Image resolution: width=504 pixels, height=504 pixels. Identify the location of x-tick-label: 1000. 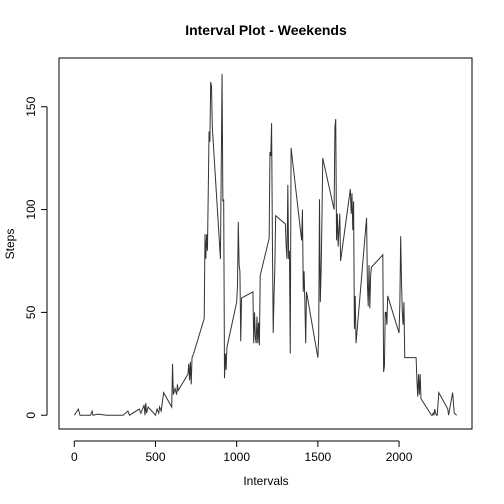
(236, 457).